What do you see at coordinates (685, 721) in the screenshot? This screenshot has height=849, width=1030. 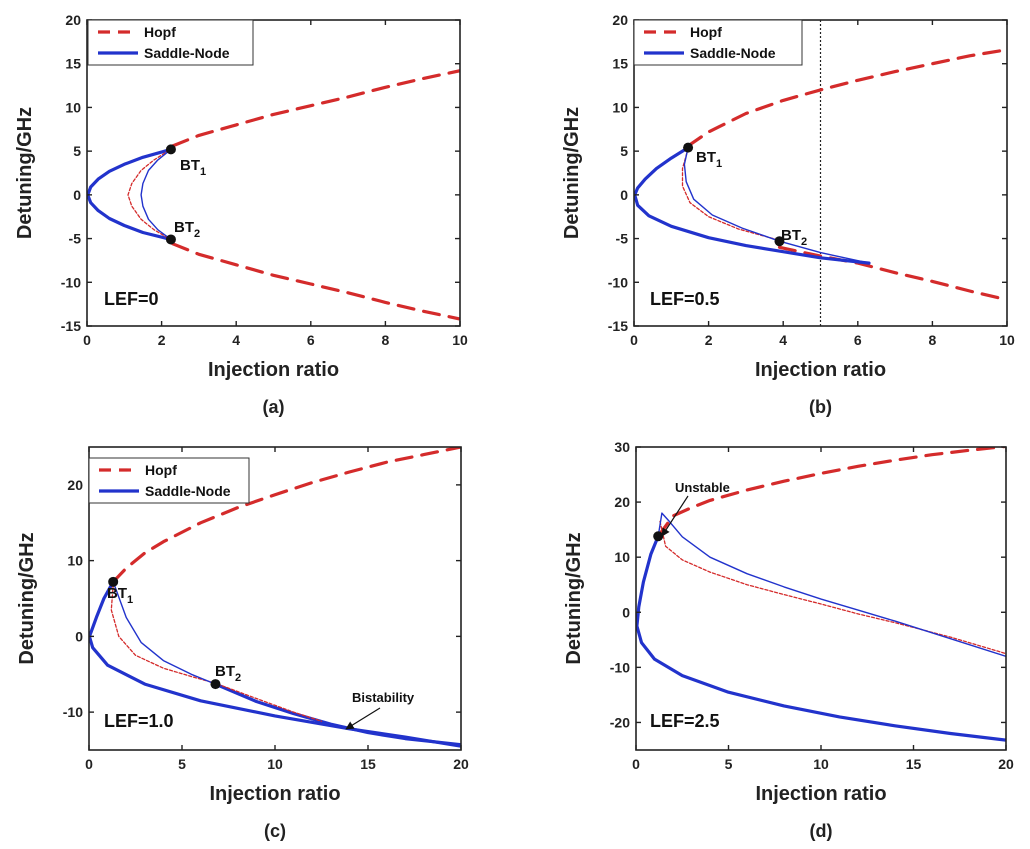 I see `lef-annotation: LEF=2.5` at bounding box center [685, 721].